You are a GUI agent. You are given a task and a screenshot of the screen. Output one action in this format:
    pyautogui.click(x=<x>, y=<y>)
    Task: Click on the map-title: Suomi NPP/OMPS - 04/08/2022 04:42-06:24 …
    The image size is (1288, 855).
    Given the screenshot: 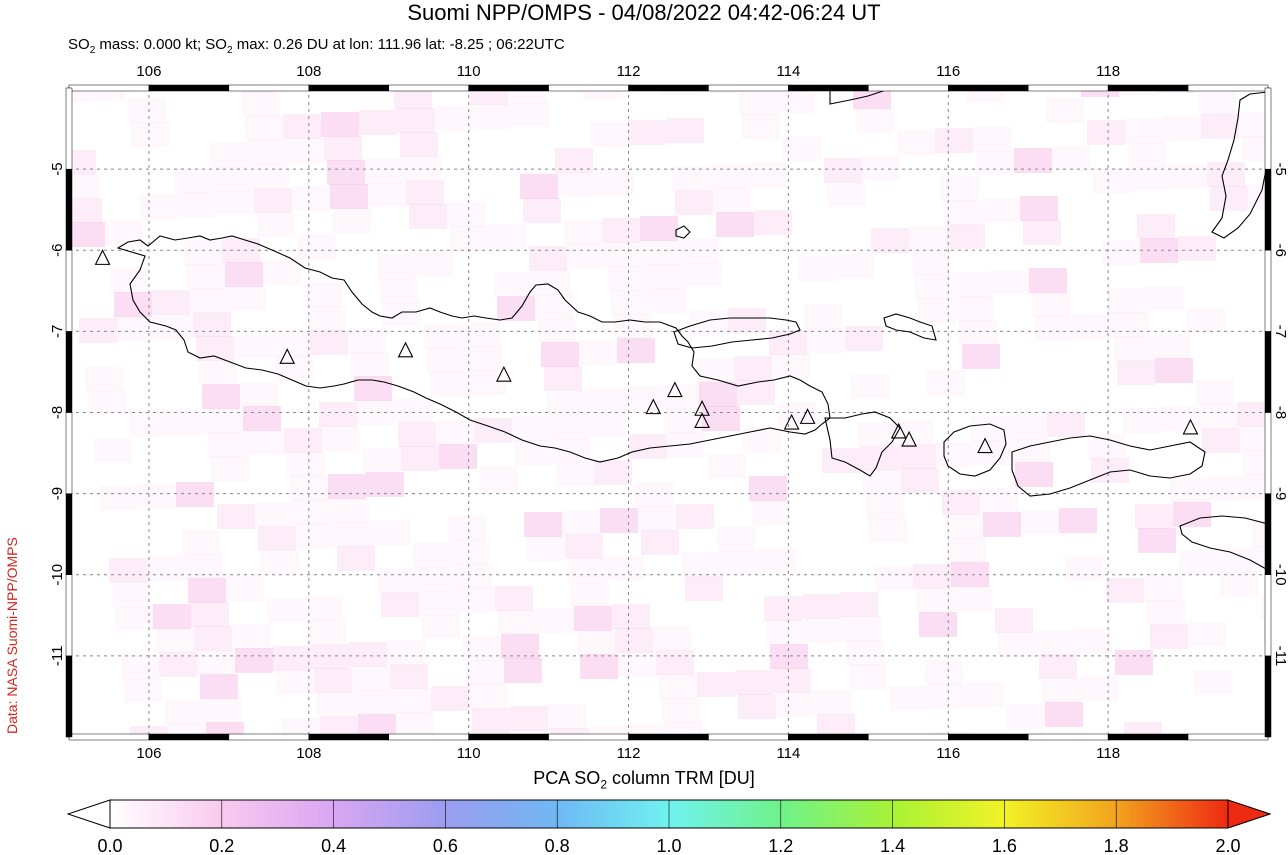 What is the action you would take?
    pyautogui.click(x=644, y=12)
    